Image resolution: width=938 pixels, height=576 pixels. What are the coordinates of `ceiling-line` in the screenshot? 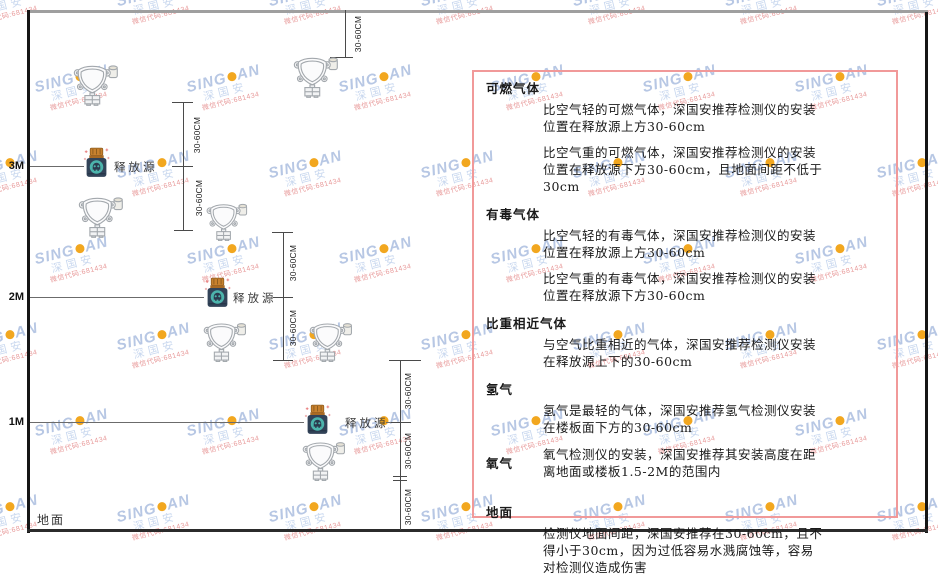 It's located at (477, 11).